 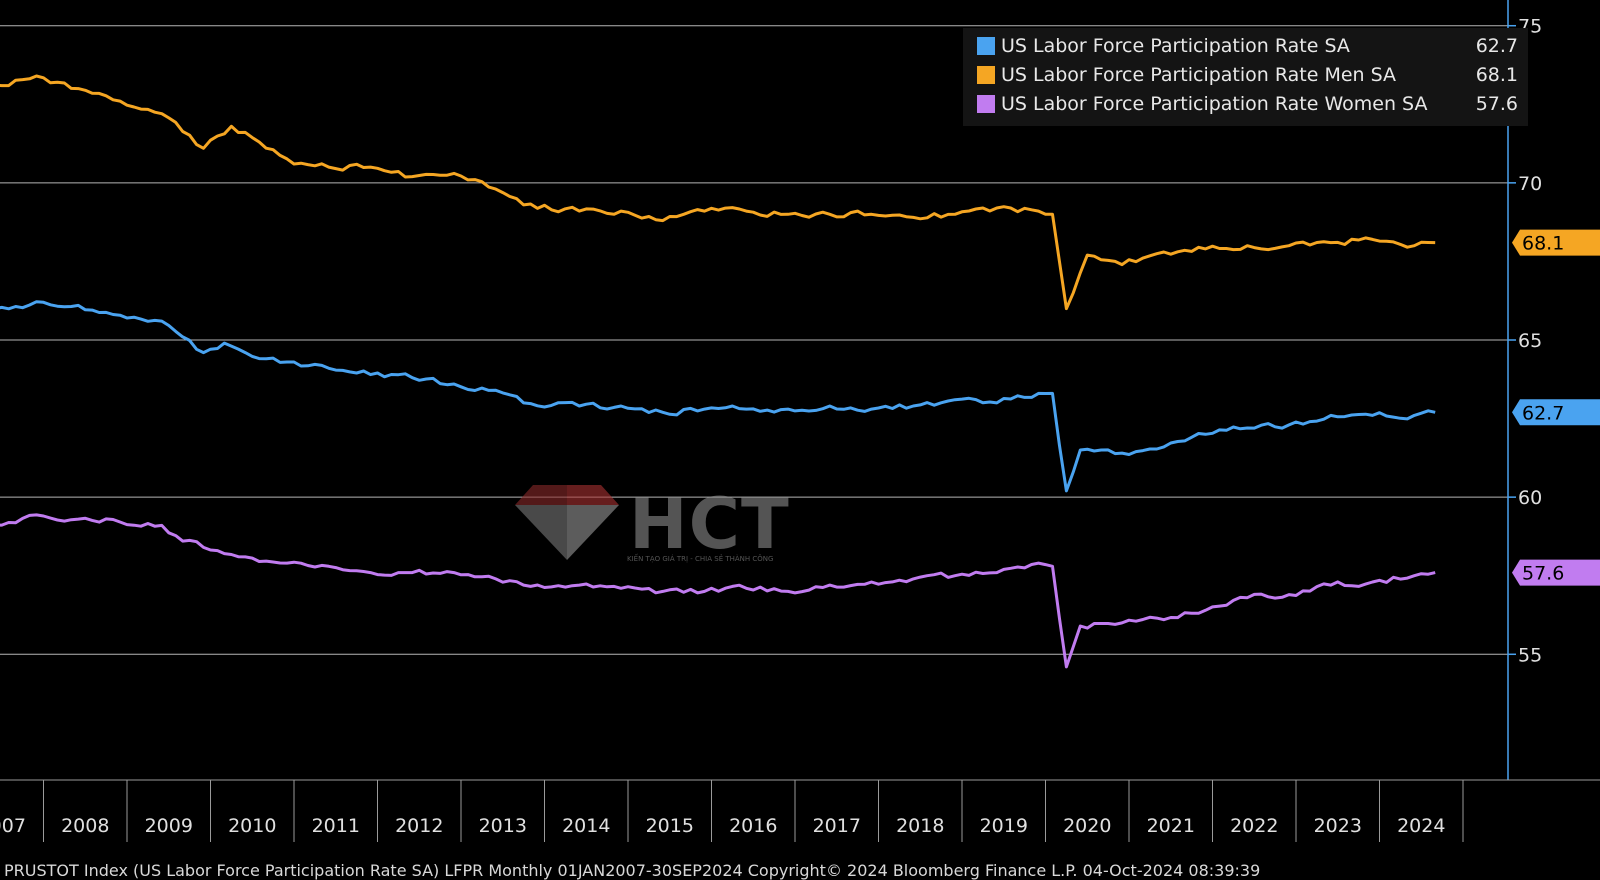 What do you see at coordinates (1496, 74) in the screenshot?
I see `legend-value-men: 68.1` at bounding box center [1496, 74].